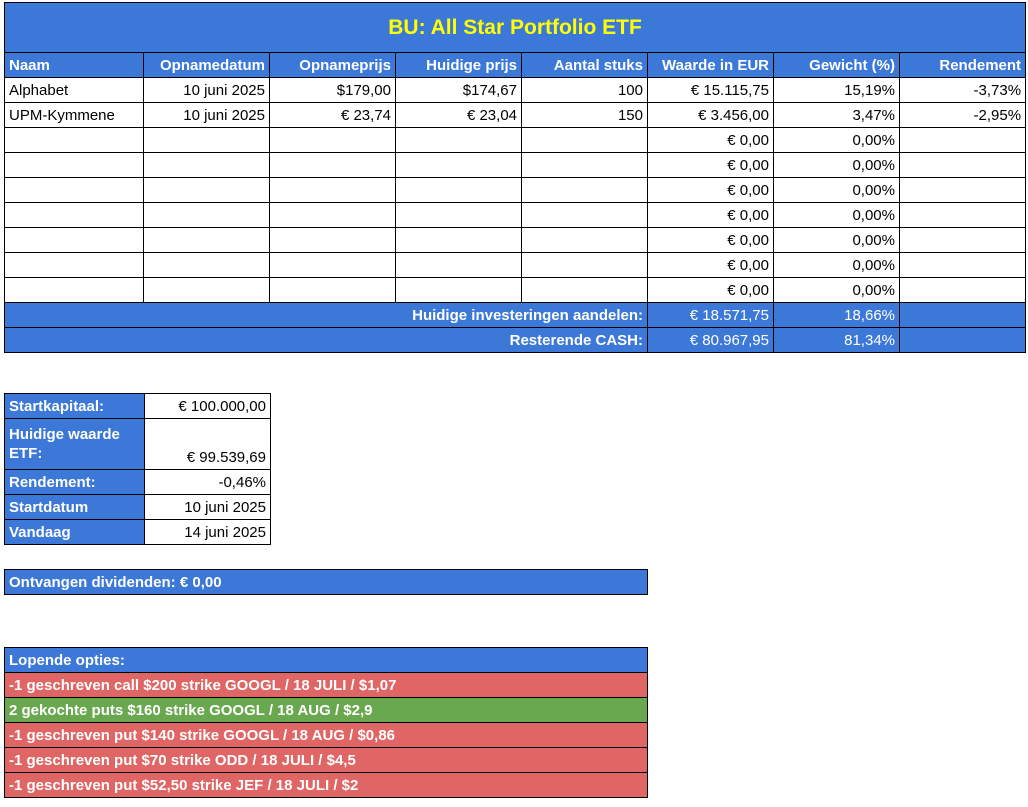  Describe the element at coordinates (458, 90) in the screenshot. I see `cell-huidige-prijs: $174,67` at that location.